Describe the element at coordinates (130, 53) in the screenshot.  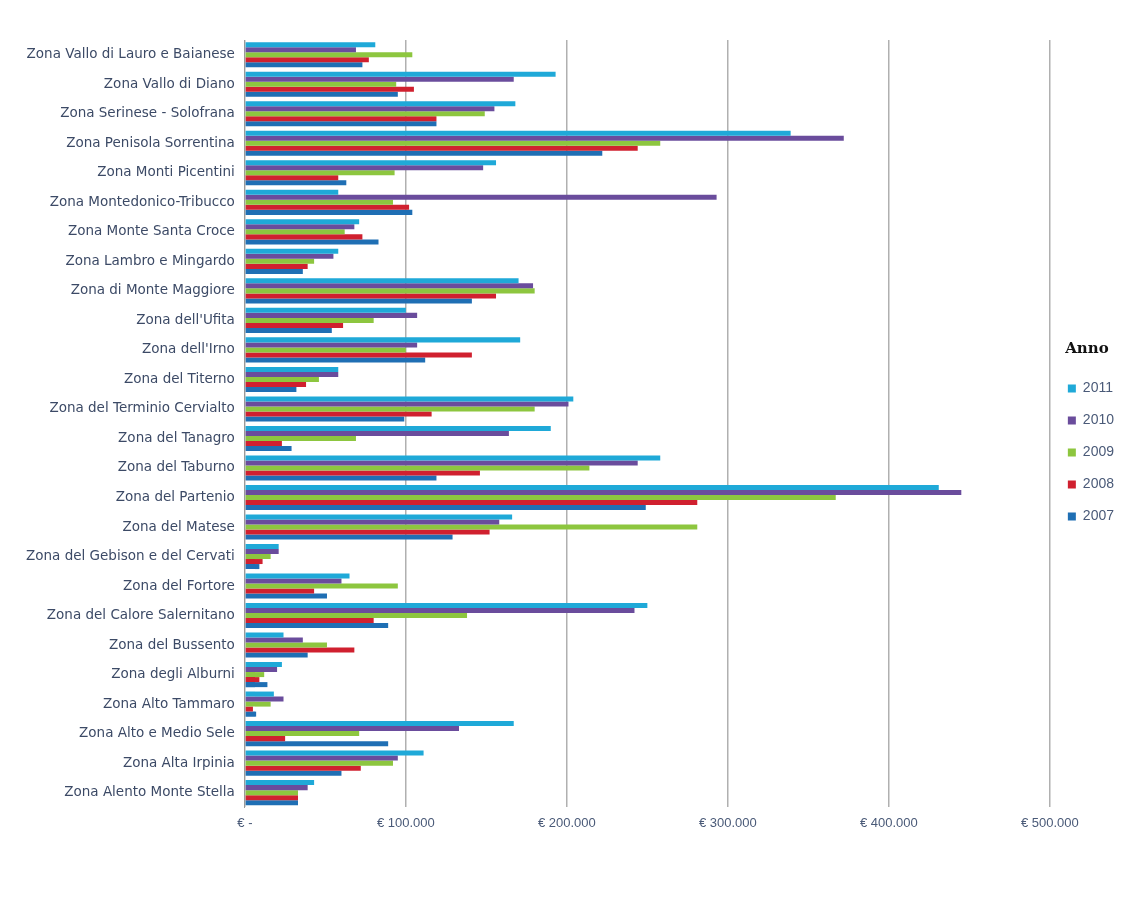
I see `y-tick-label: Zona Vallo di Lauro e Baianese` at that location.